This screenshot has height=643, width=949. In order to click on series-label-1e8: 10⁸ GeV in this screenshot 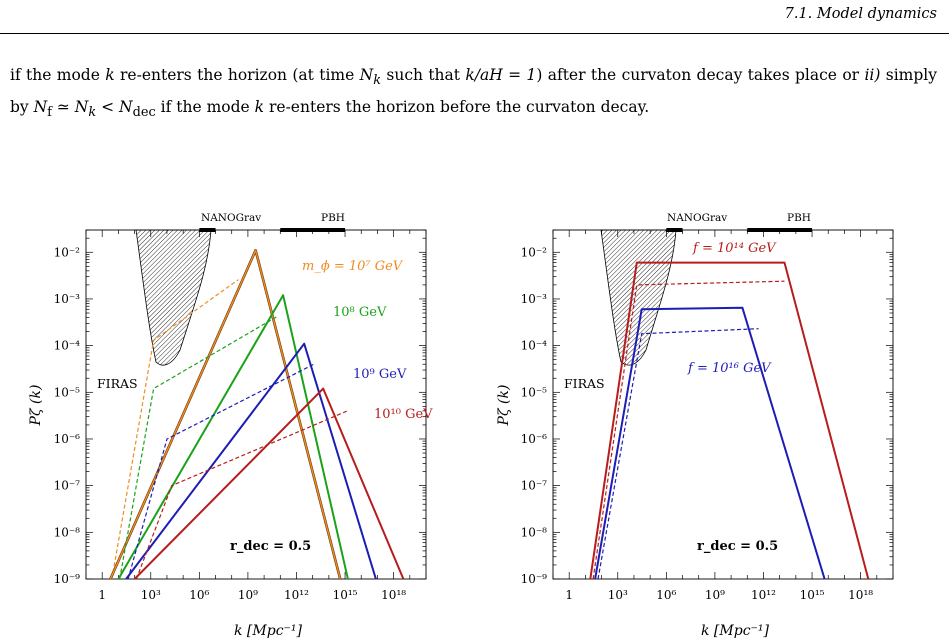, I will do `click(360, 312)`.